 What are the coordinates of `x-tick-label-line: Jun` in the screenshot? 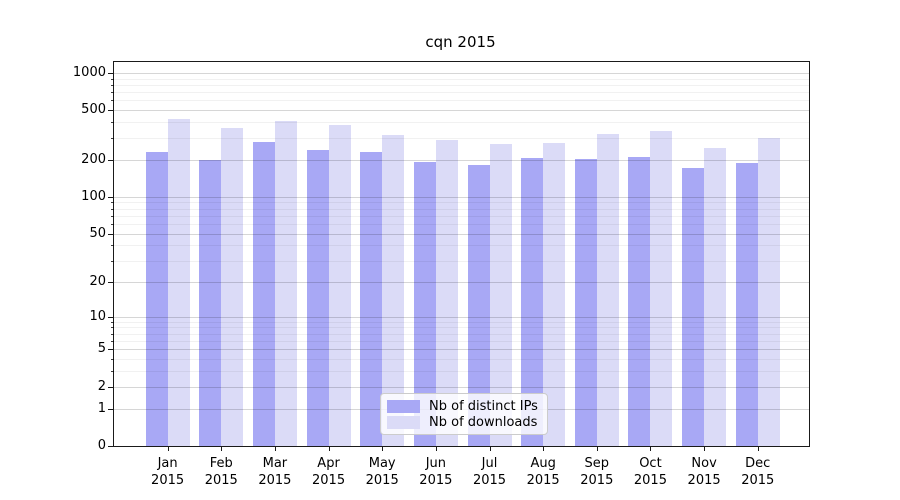 It's located at (435, 463).